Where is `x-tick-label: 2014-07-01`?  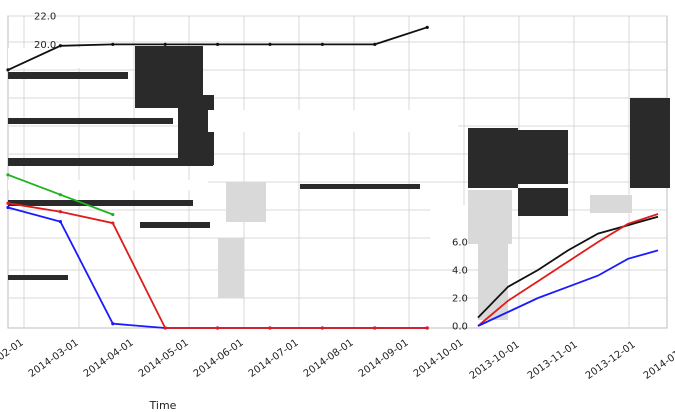
x-tick-label: 2014-07-01 is located at coordinates (274, 358).